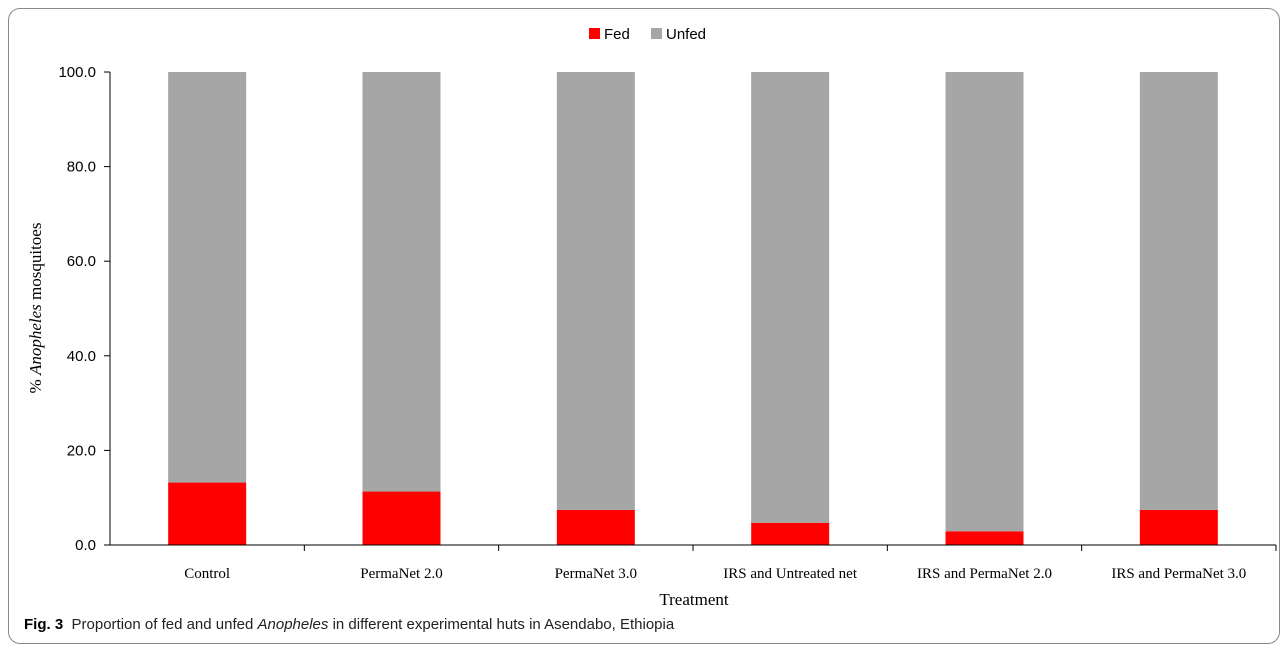 The height and width of the screenshot is (651, 1287). I want to click on legend-swatch-unfed, so click(656, 33).